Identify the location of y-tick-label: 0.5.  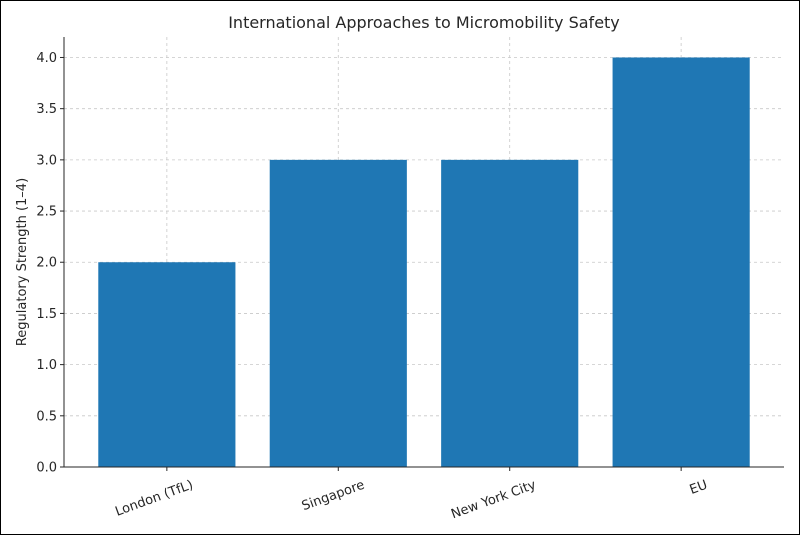
(46, 416).